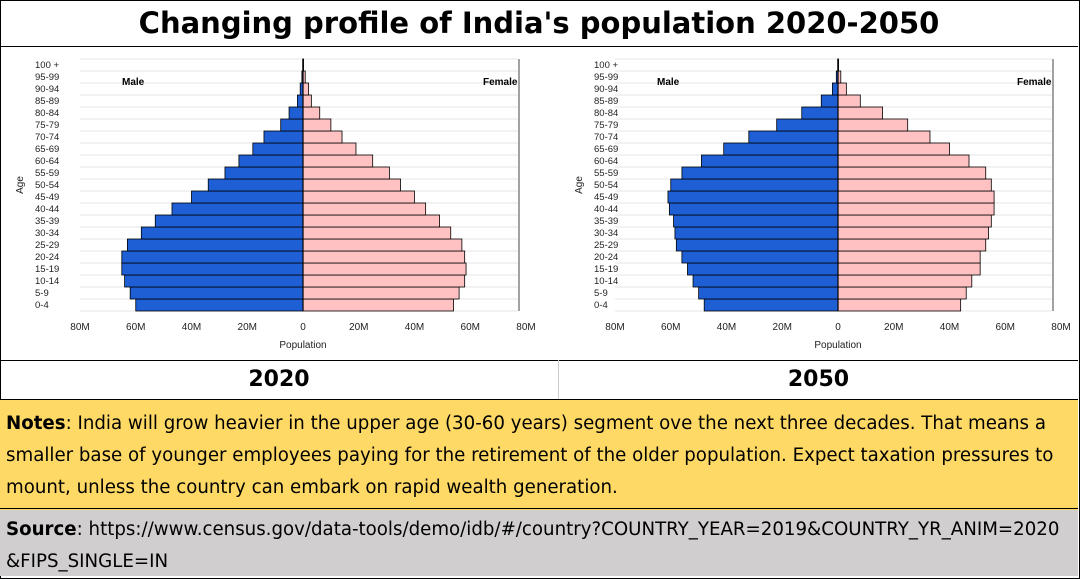 This screenshot has width=1080, height=579. What do you see at coordinates (47, 113) in the screenshot?
I see `age-tick-label: 80-84` at bounding box center [47, 113].